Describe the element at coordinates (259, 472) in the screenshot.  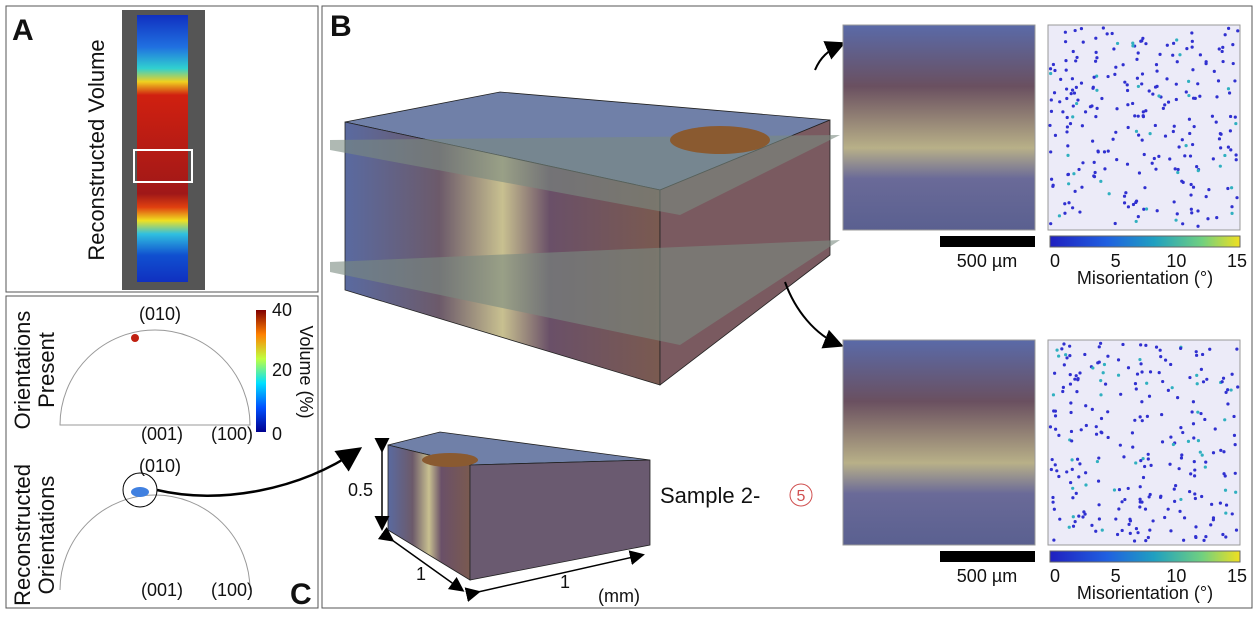
I see `arrow` at that location.